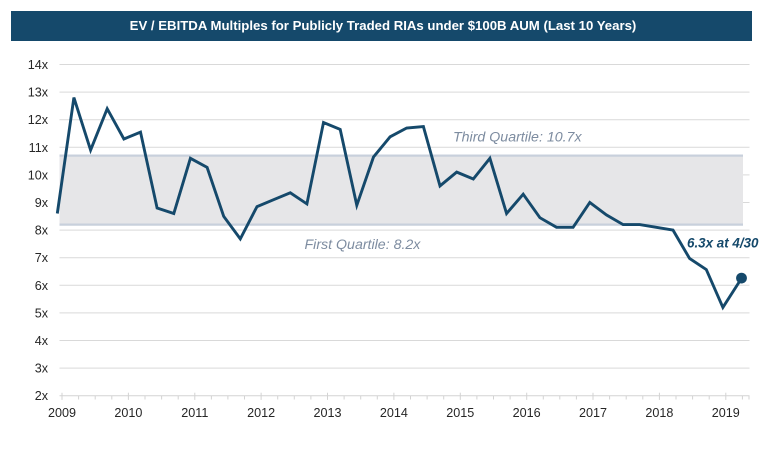 Image resolution: width=767 pixels, height=459 pixels. Describe the element at coordinates (42, 341) in the screenshot. I see `svg-text: 4x` at that location.